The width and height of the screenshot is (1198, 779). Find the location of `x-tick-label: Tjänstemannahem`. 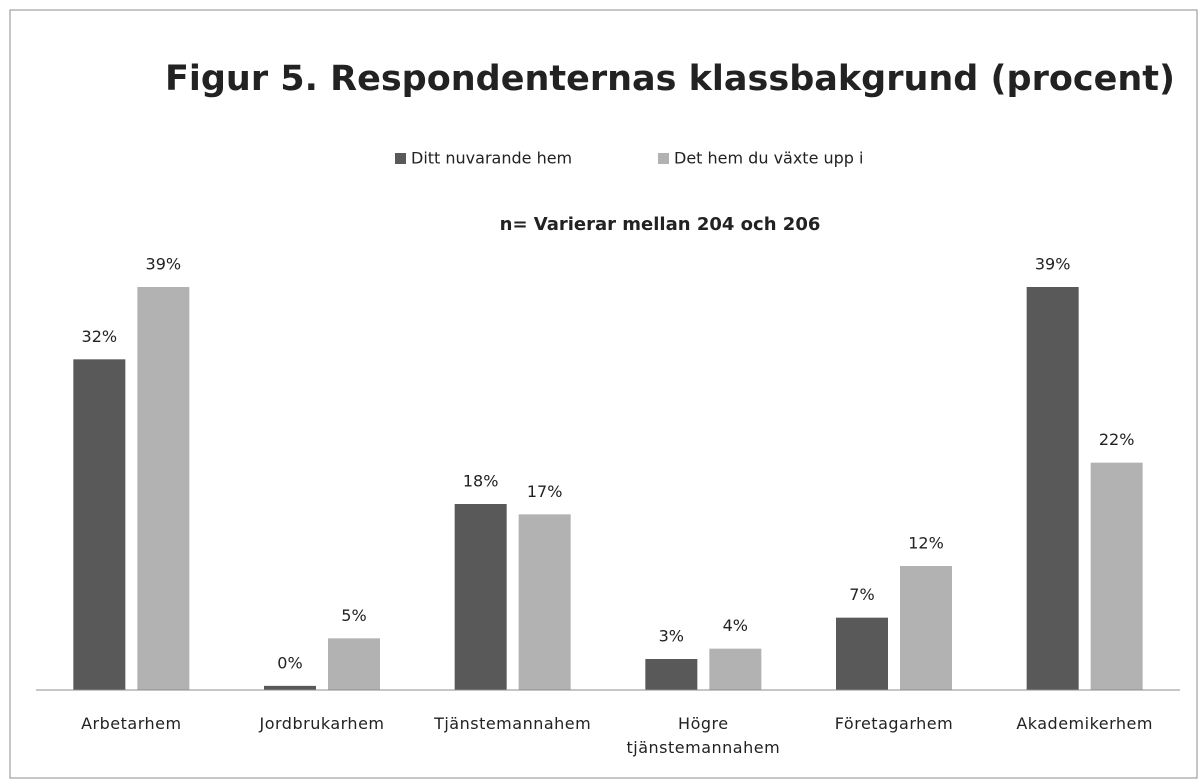

x-tick-label: Tjänstemannahem is located at coordinates (513, 723).